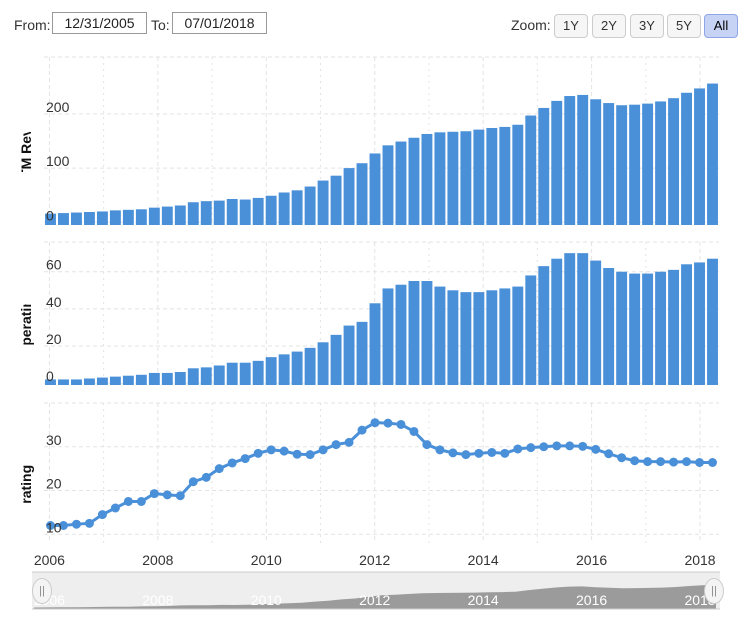 The image size is (750, 623). I want to click on navigator-tick-label: 2008, so click(157, 600).